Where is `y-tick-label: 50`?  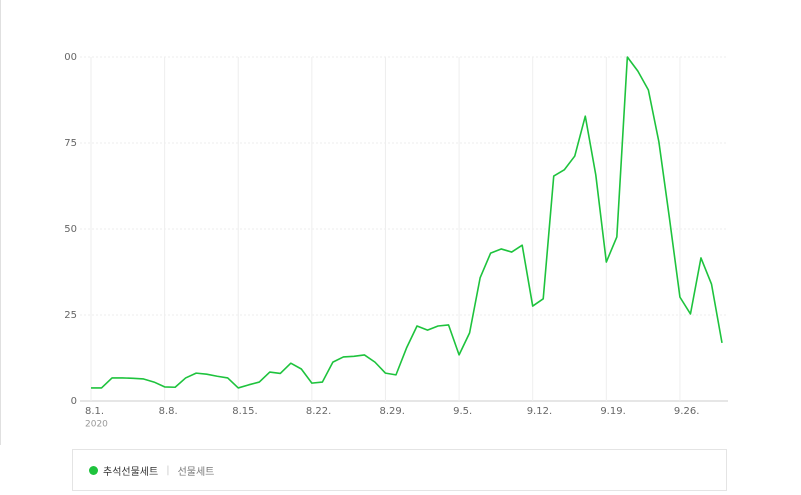
y-tick-label: 50 is located at coordinates (70, 229).